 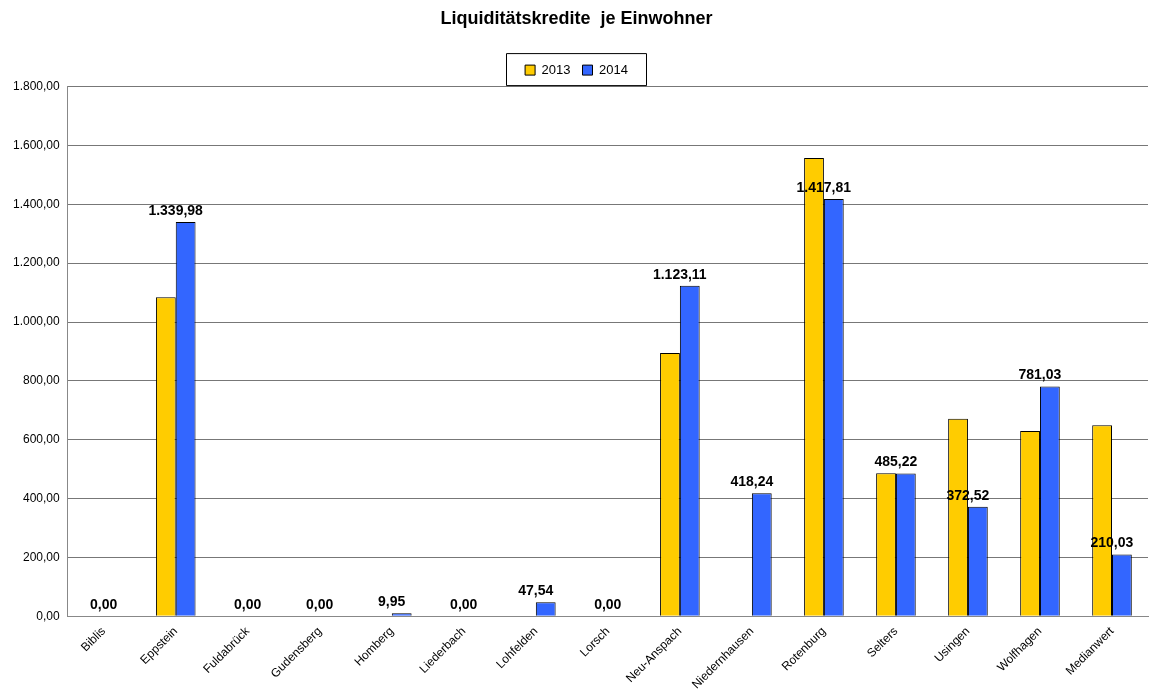 I want to click on y-tick-label: 600,00, so click(x=42, y=439).